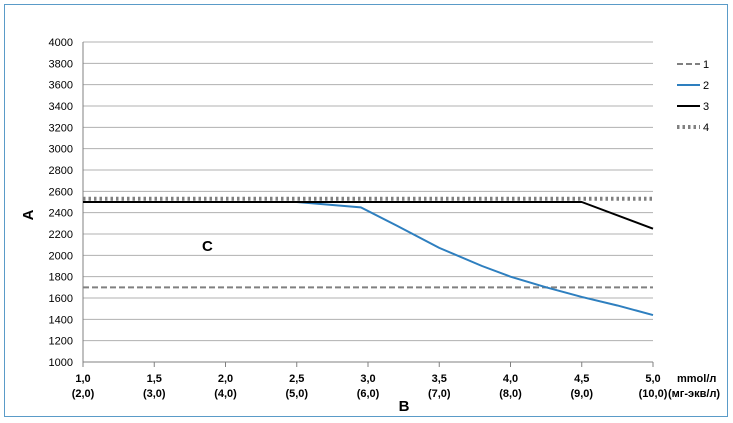 The height and width of the screenshot is (423, 733). Describe the element at coordinates (154, 394) in the screenshot. I see `x-tick-sublabel: (3,0)` at that location.